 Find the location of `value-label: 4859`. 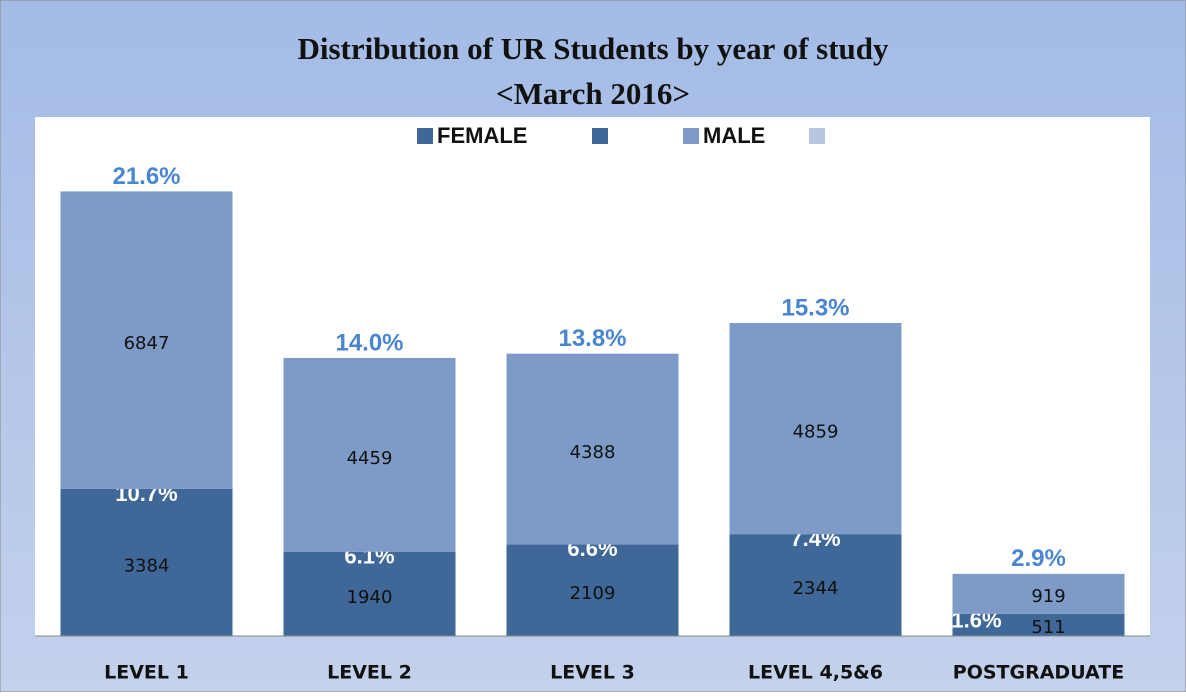

value-label: 4859 is located at coordinates (816, 432).